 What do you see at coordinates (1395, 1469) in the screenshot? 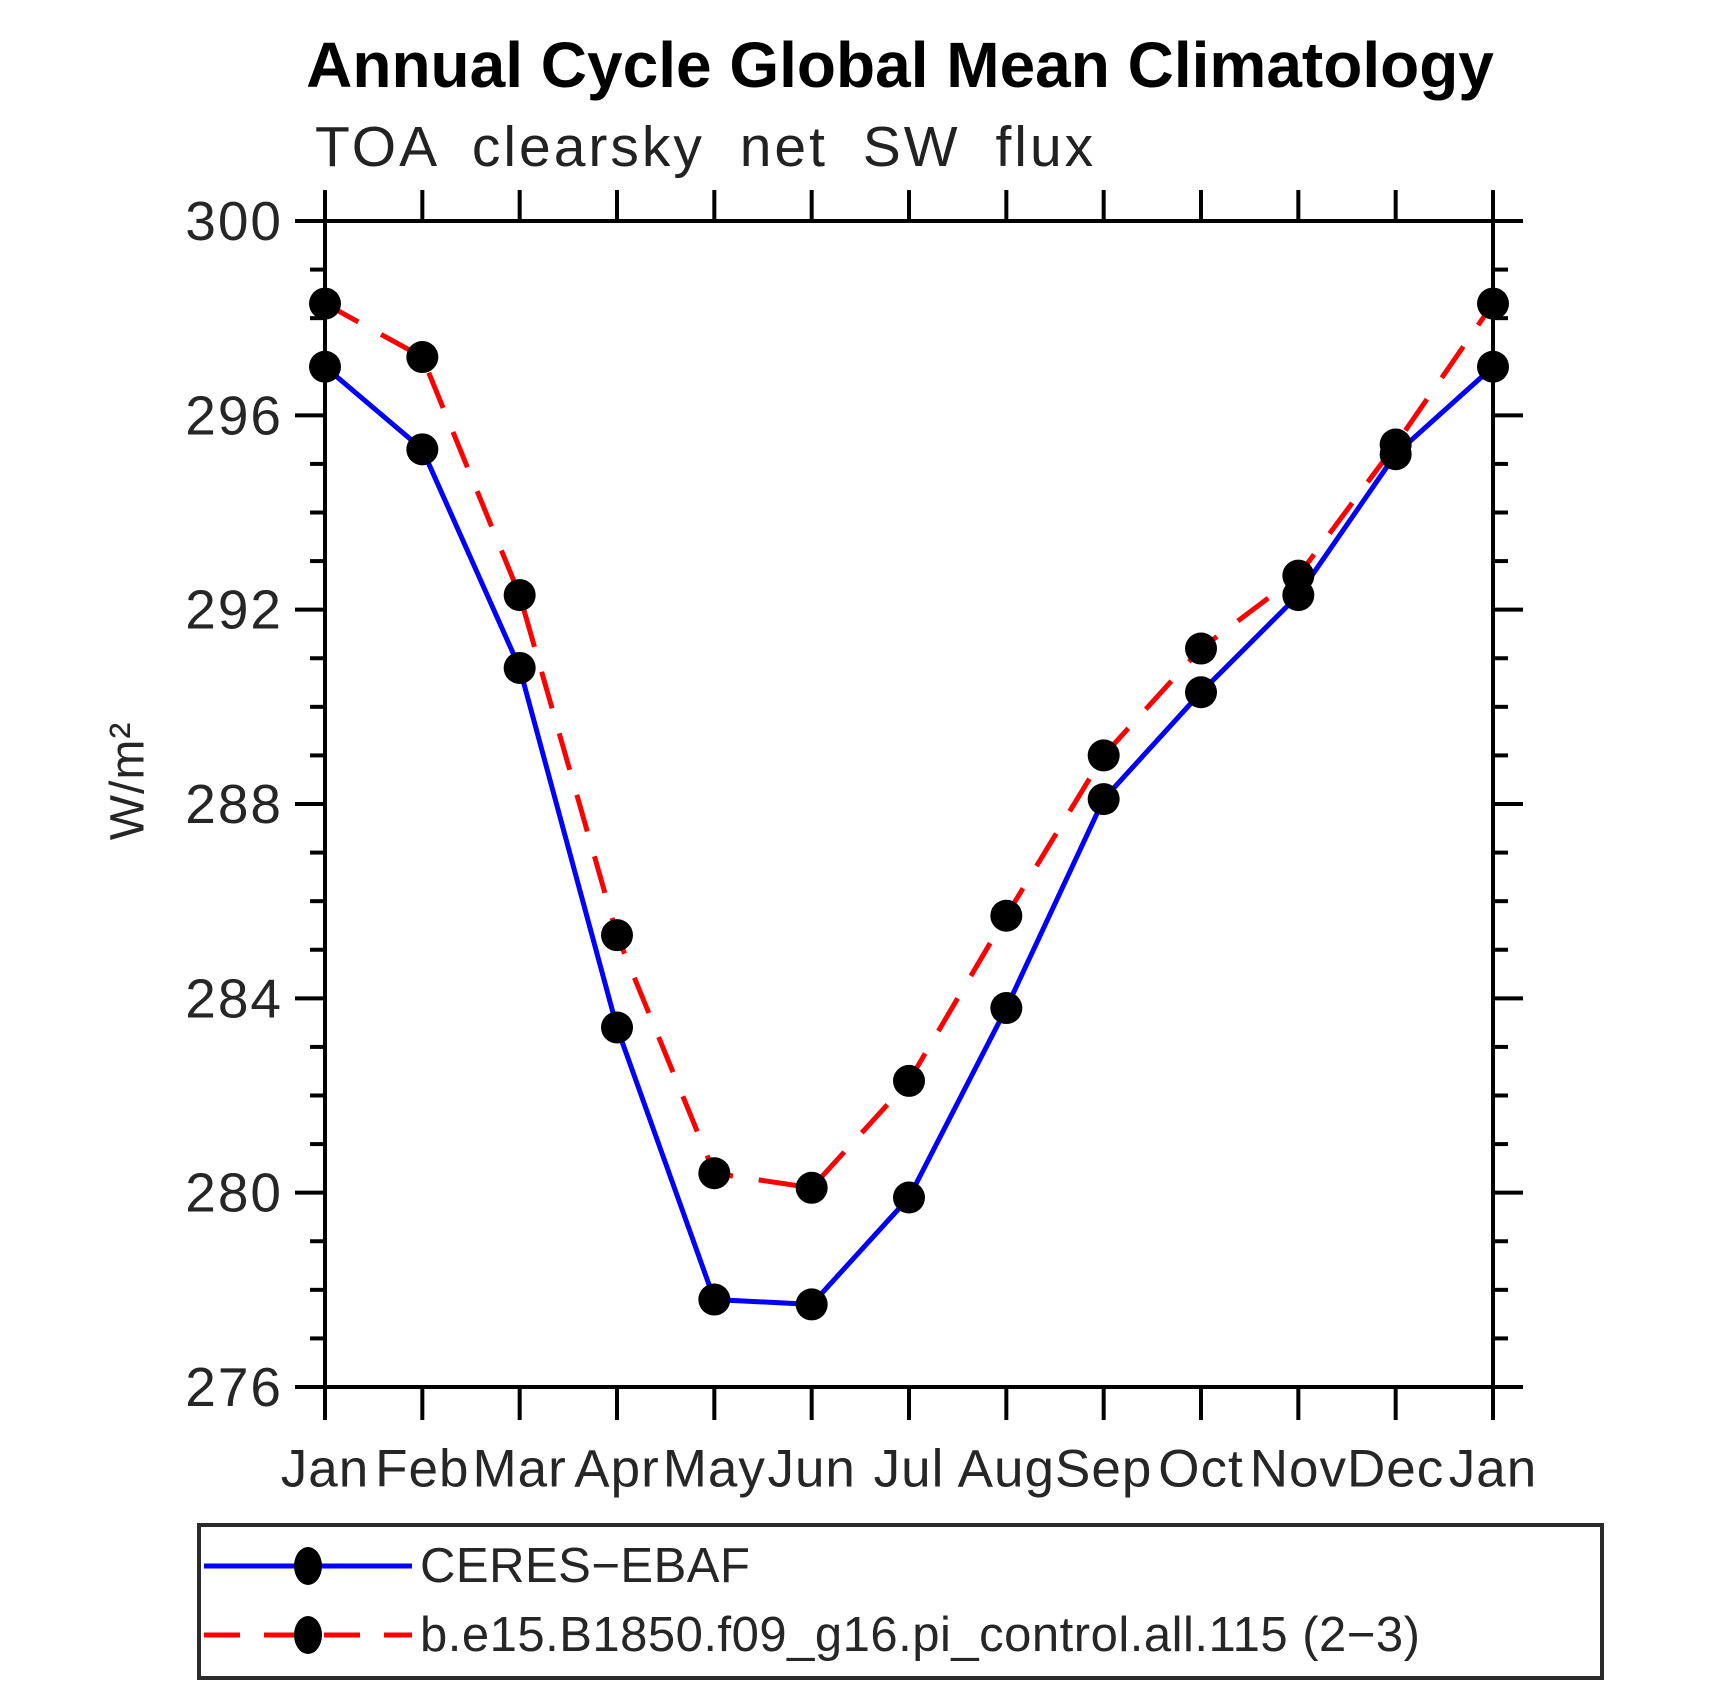
I see `x-axis-tick-label: Dec` at bounding box center [1395, 1469].